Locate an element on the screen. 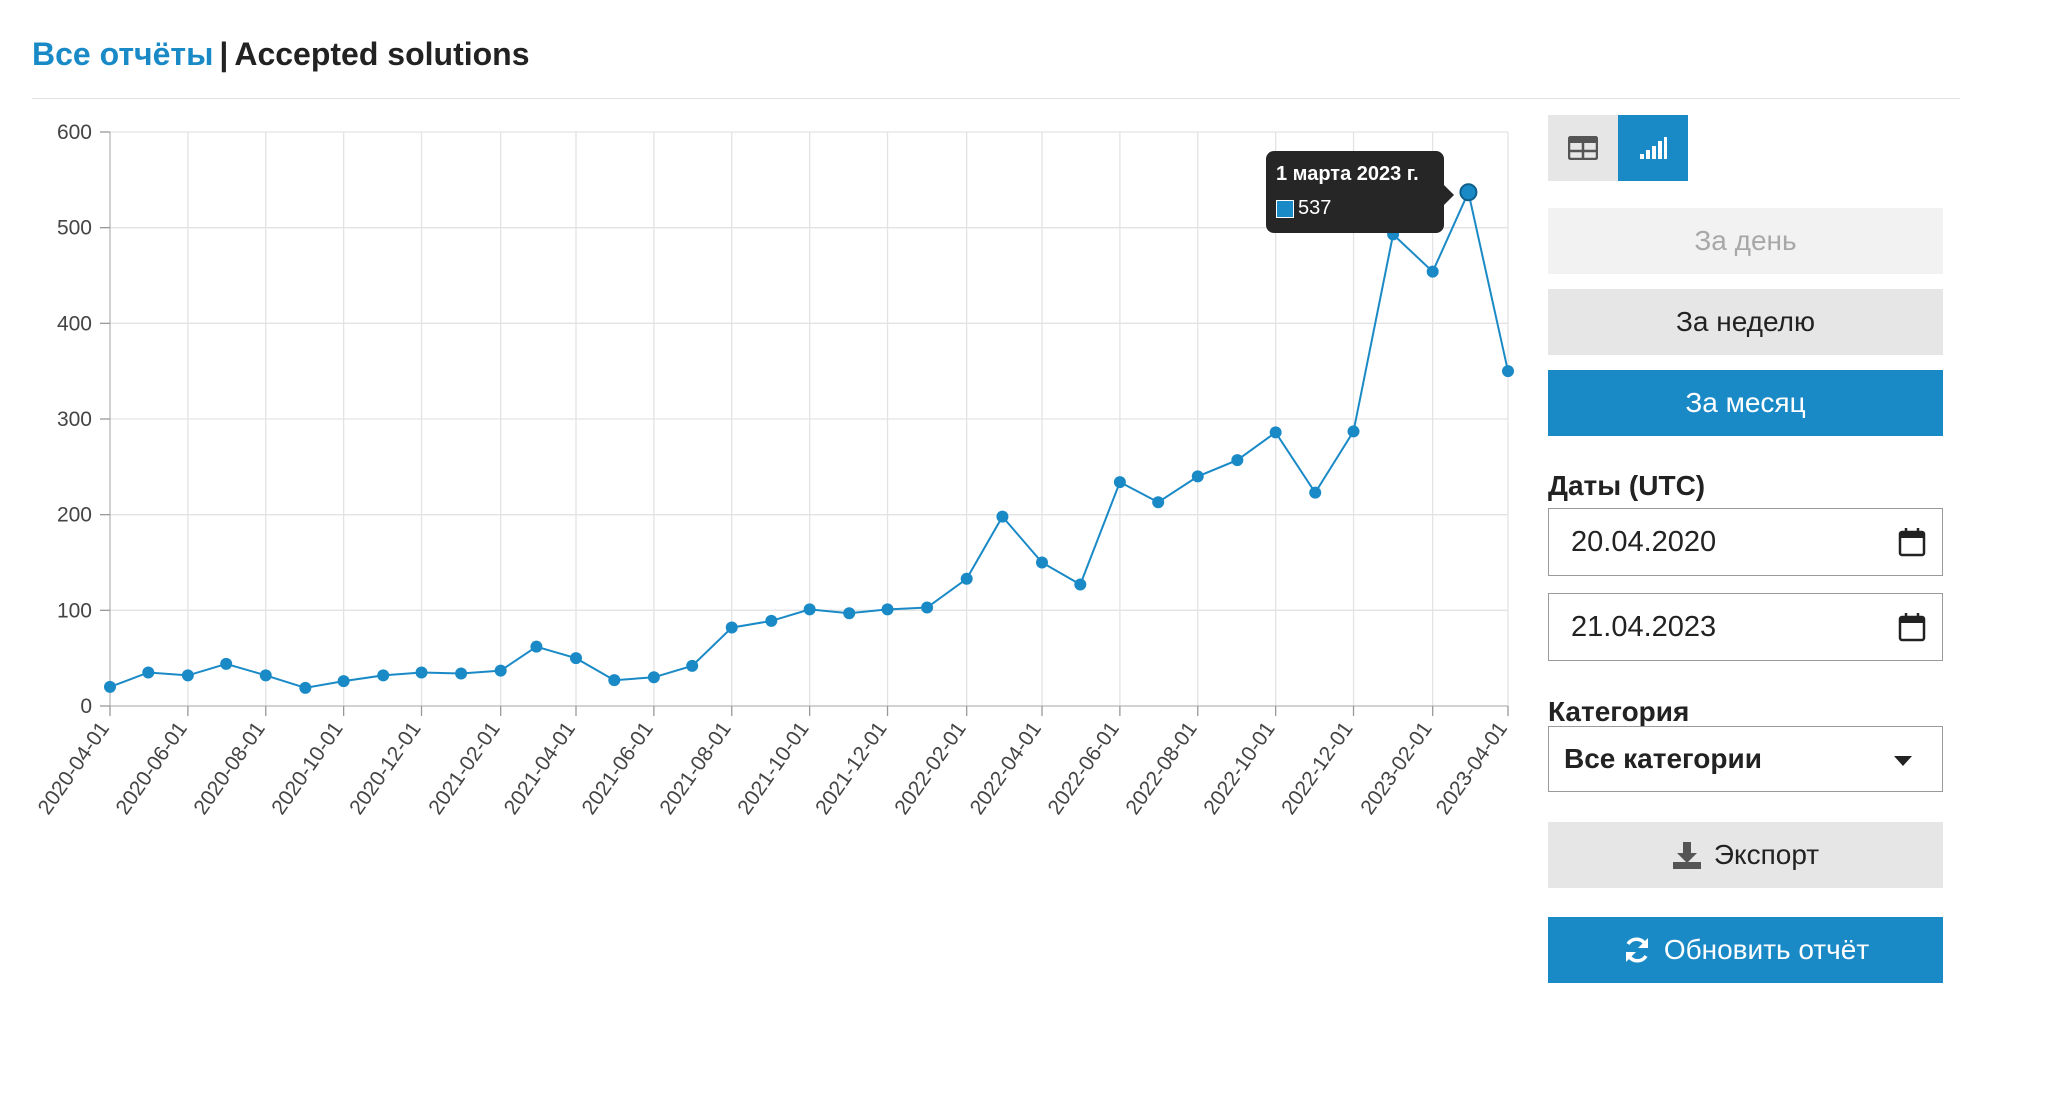 The height and width of the screenshot is (1095, 2048). date-from-field: 20.04.2020 is located at coordinates (1745, 542).